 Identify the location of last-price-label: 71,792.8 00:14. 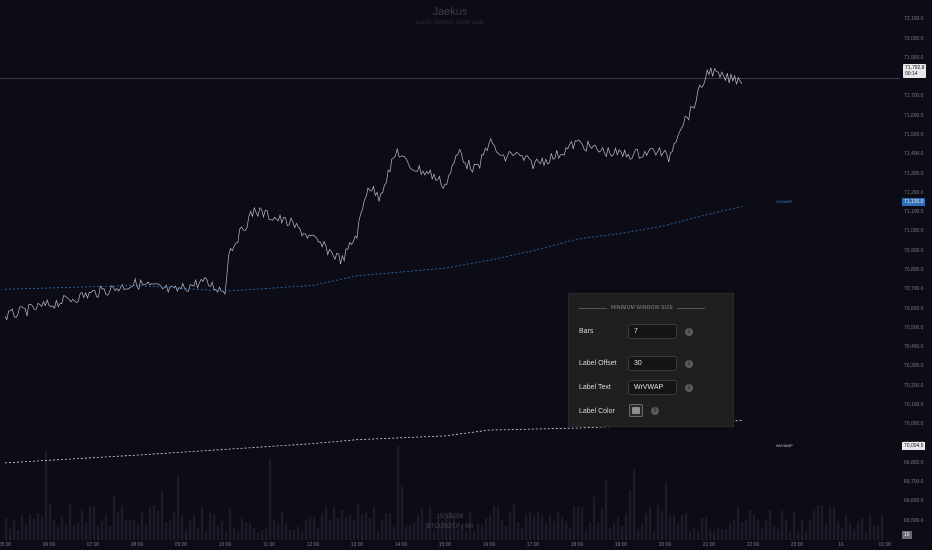
(915, 71).